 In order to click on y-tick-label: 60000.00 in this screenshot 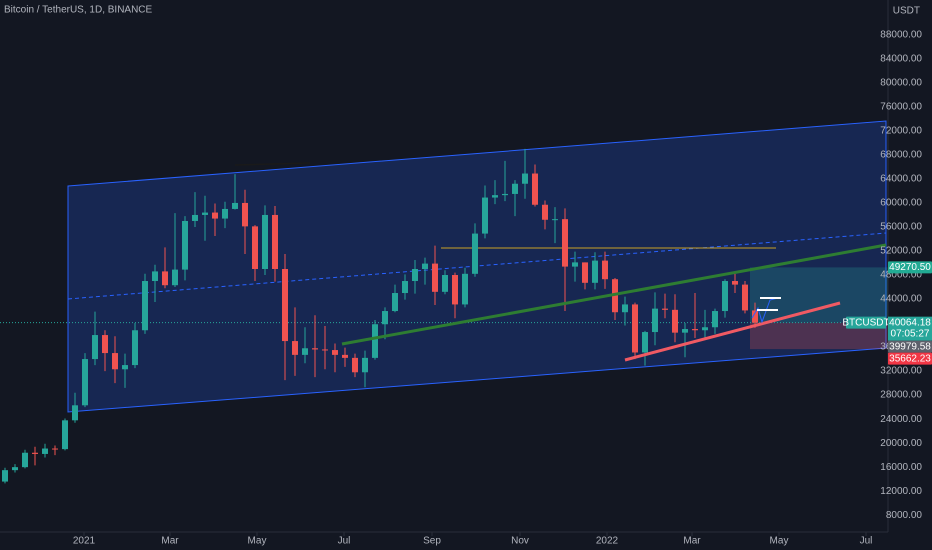, I will do `click(901, 203)`.